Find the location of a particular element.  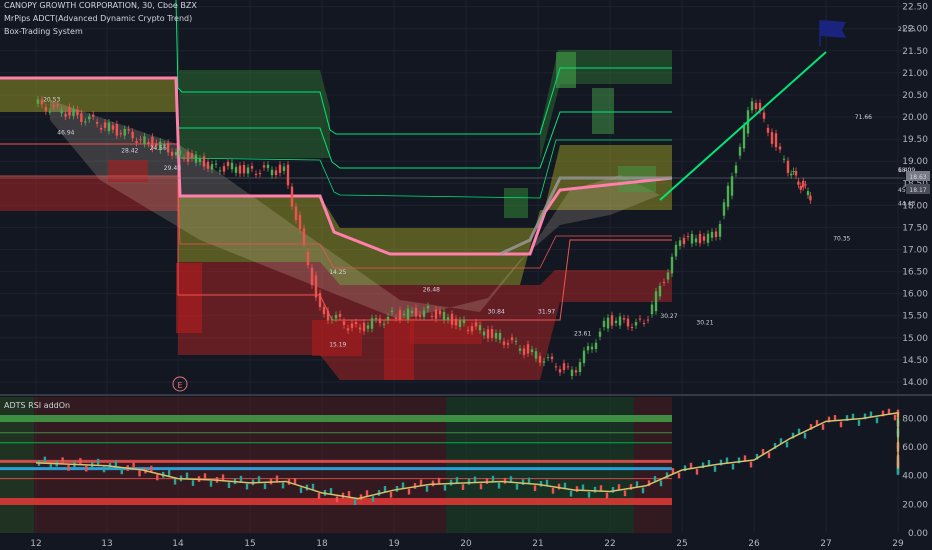

value-label-15: 21.55 is located at coordinates (906, 29).